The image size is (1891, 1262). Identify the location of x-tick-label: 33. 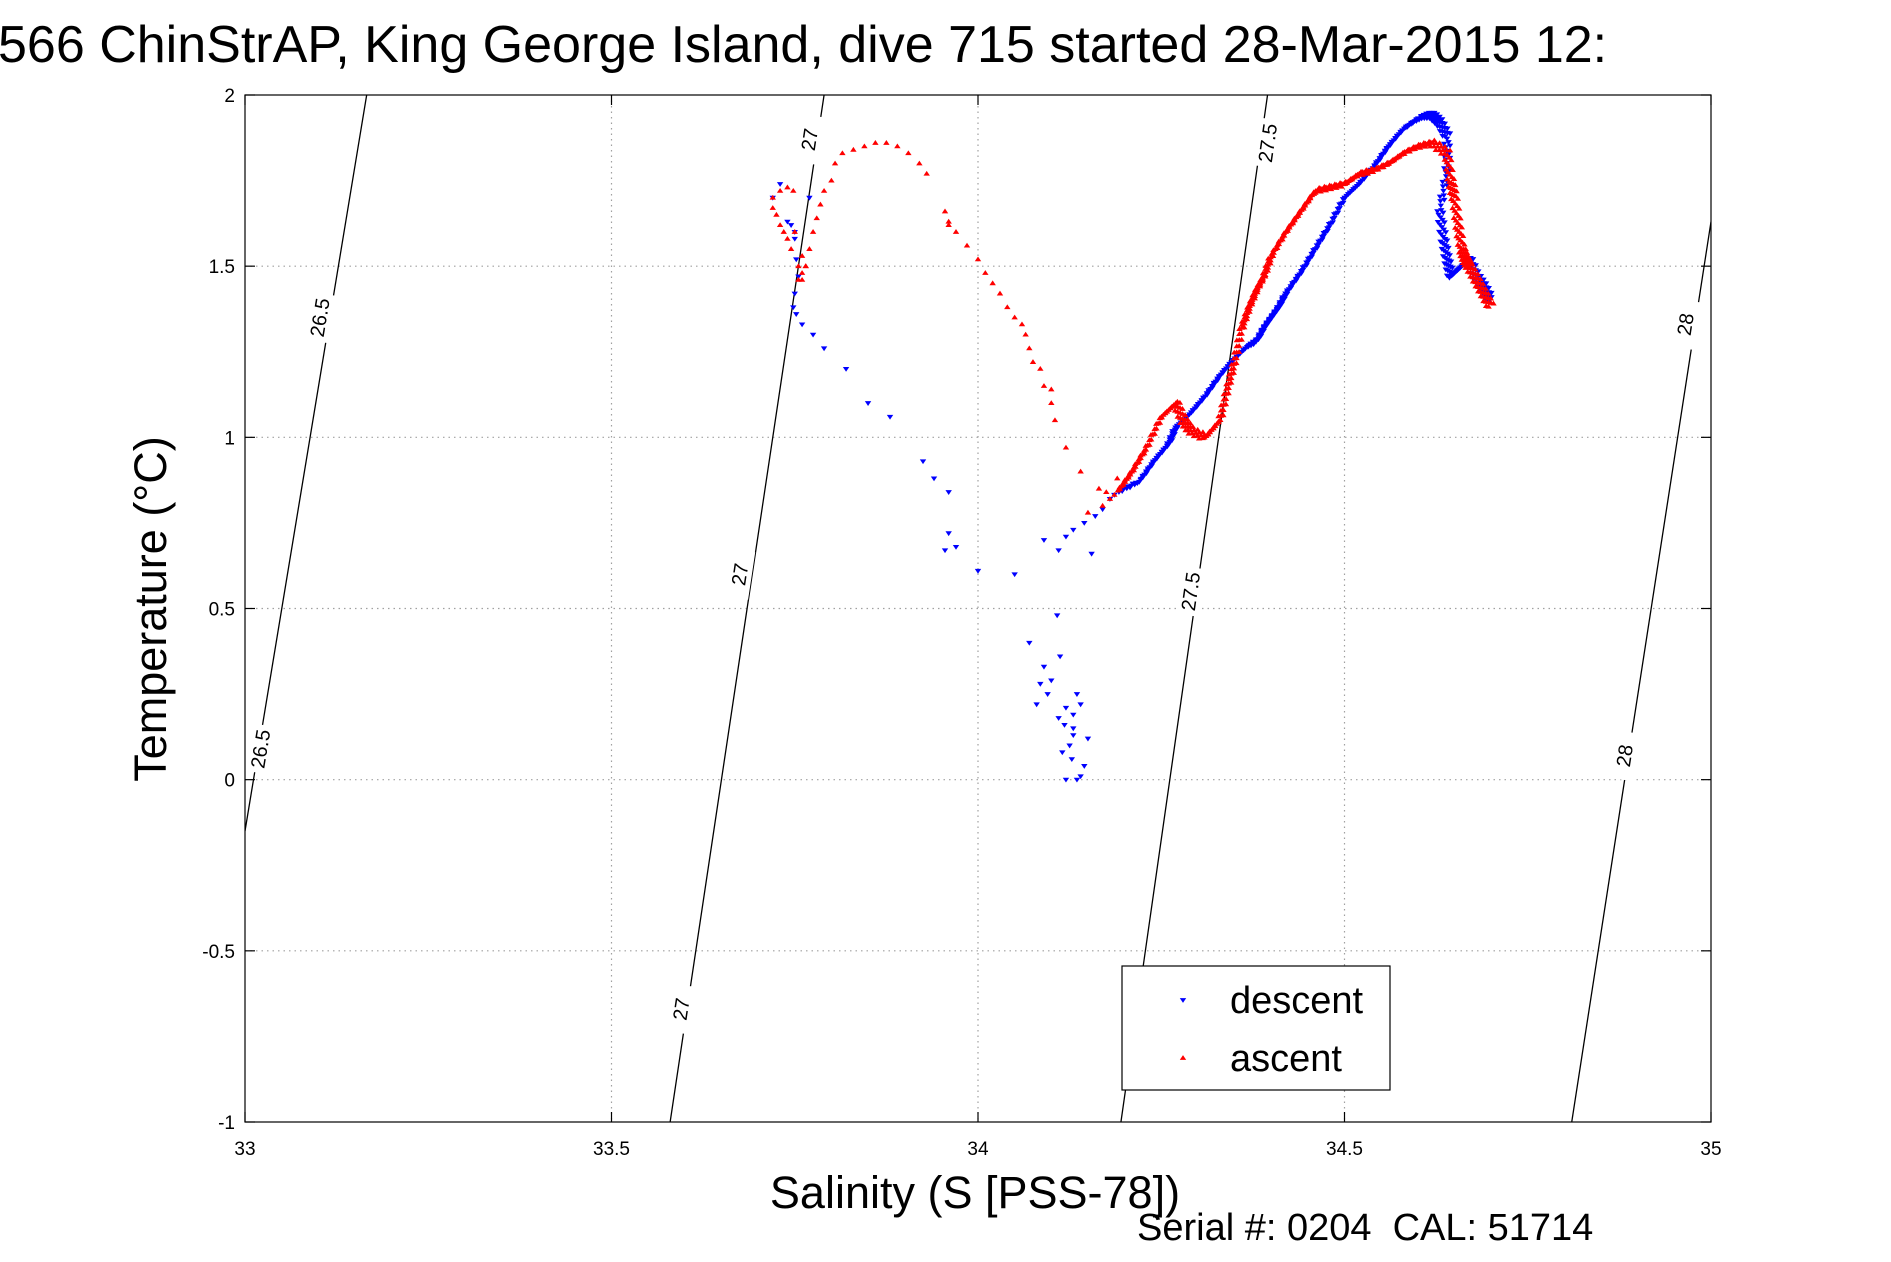
(244, 1149).